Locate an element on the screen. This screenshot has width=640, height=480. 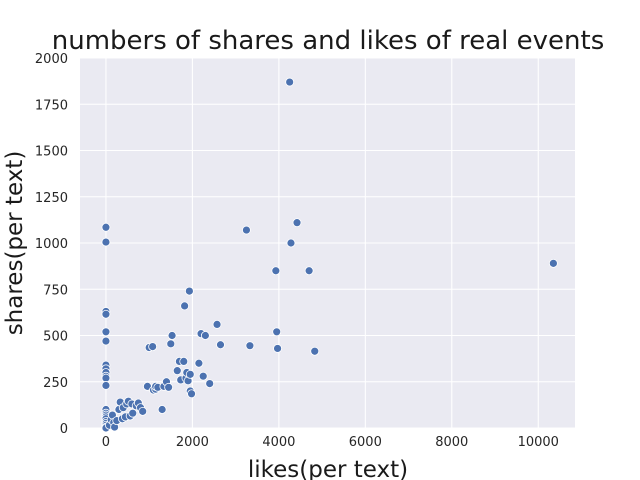
x-tick-label: 4000 is located at coordinates (278, 442).